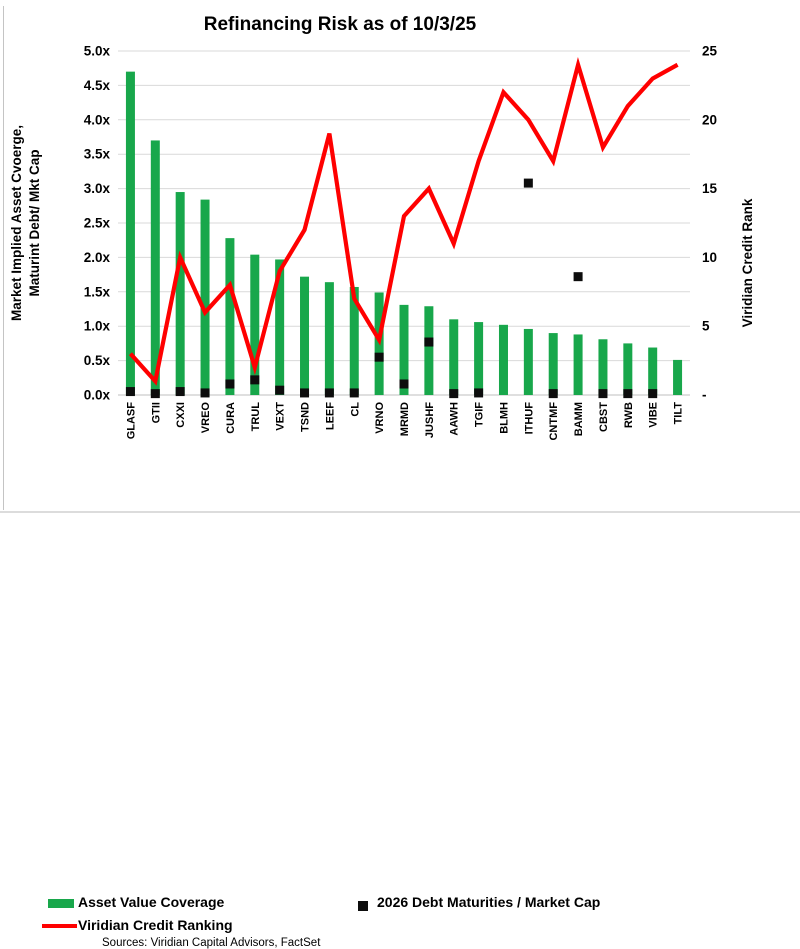 Image resolution: width=800 pixels, height=949 pixels. What do you see at coordinates (578, 277) in the screenshot?
I see `marker-BAMM` at bounding box center [578, 277].